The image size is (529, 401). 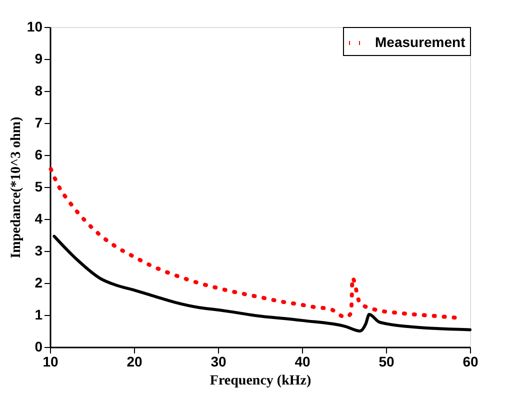 I want to click on x-tick-label: 30, so click(x=218, y=362).